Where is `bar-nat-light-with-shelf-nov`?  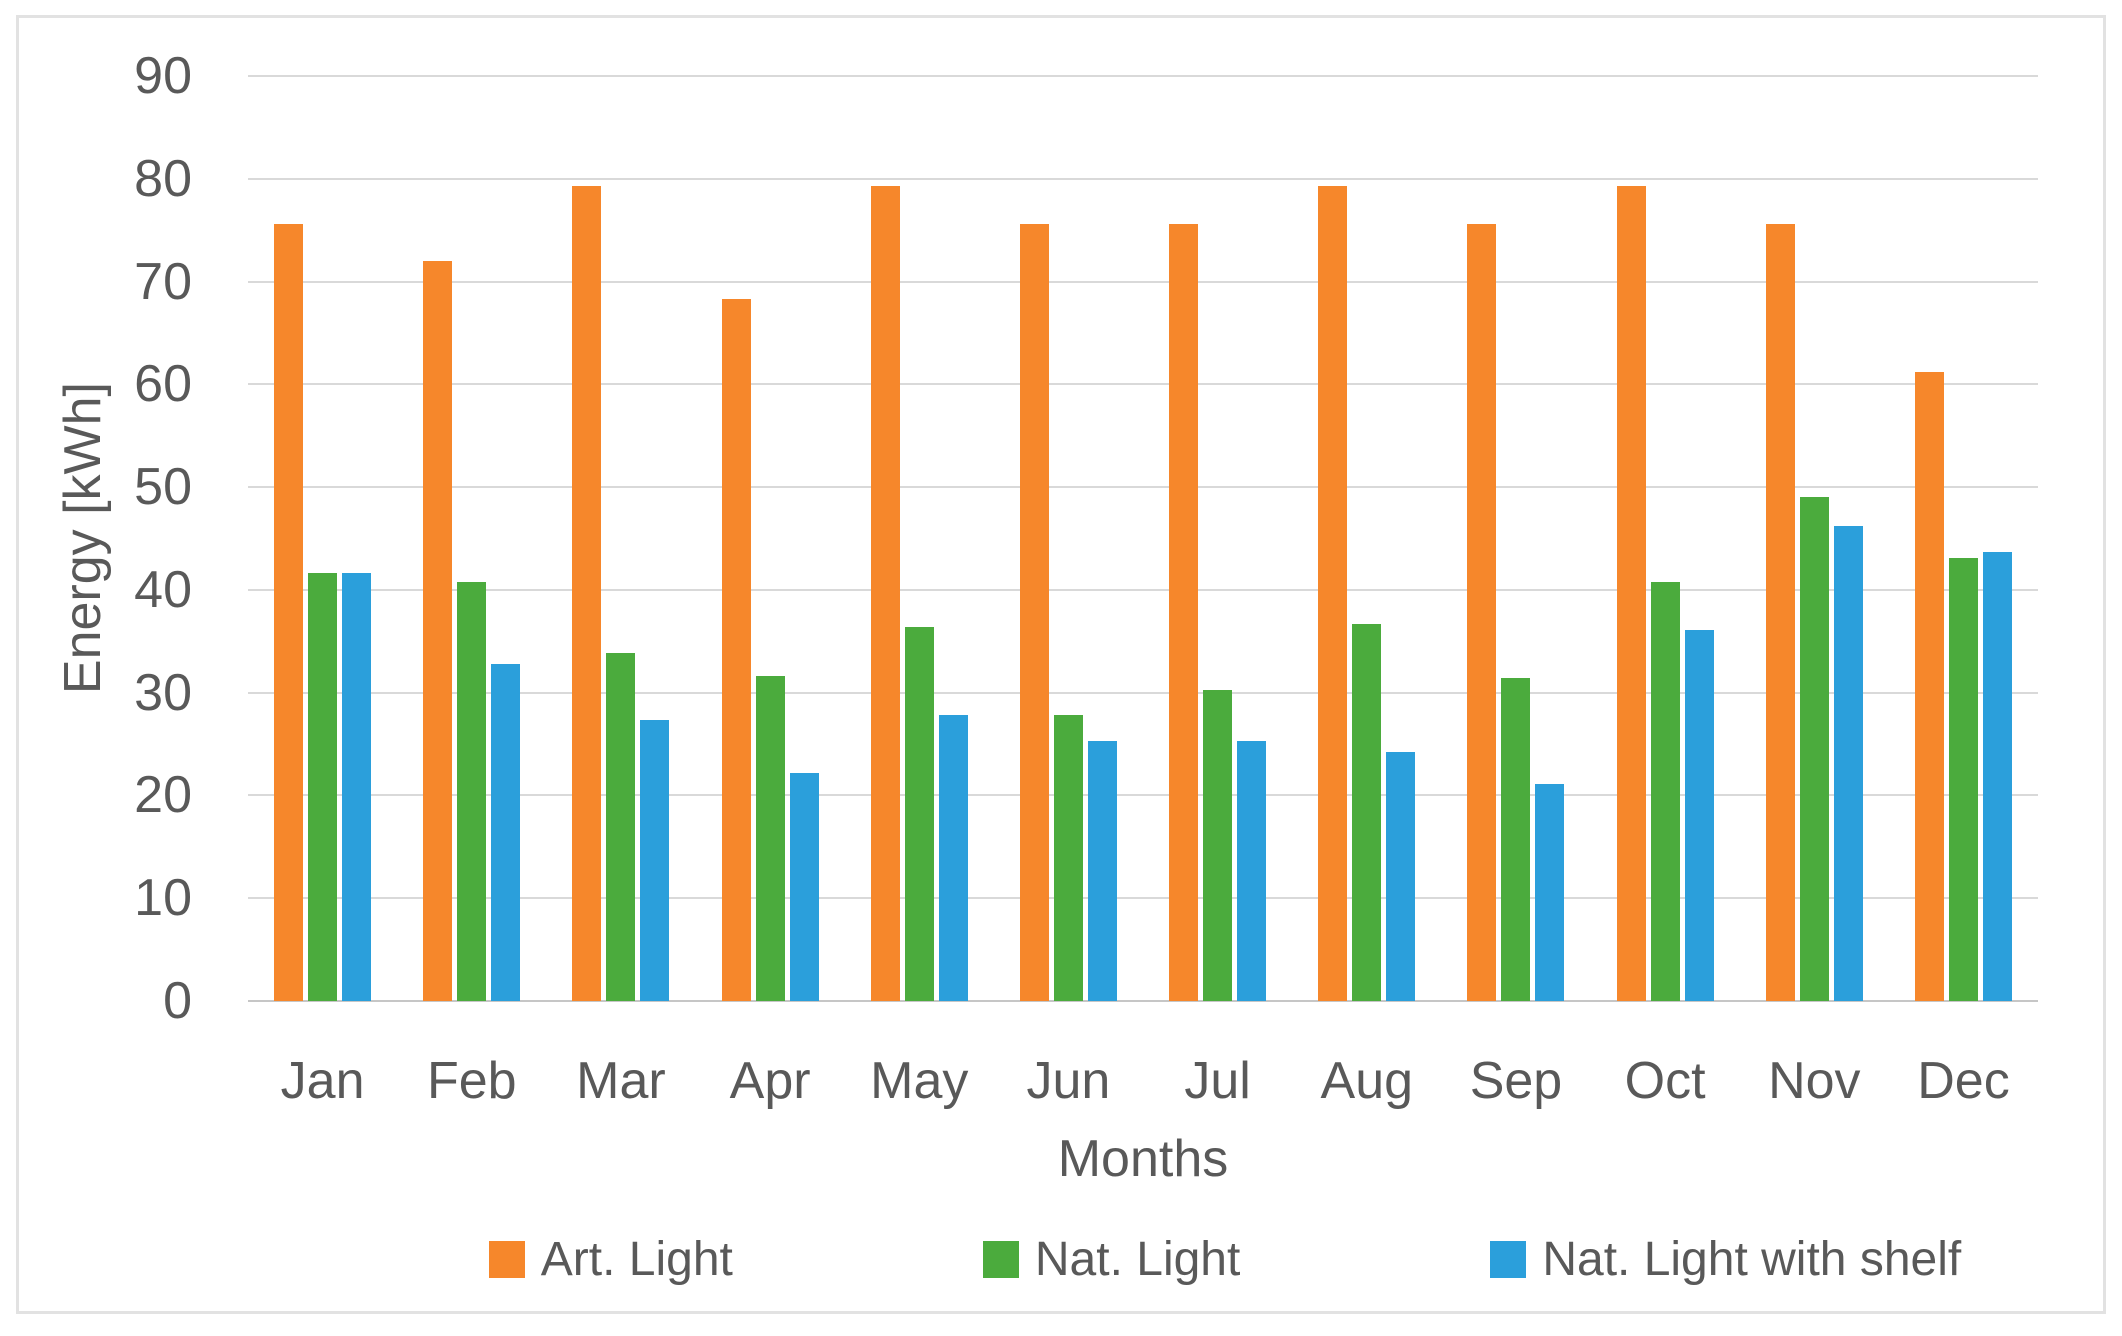
bar-nat-light-with-shelf-nov is located at coordinates (1848, 763).